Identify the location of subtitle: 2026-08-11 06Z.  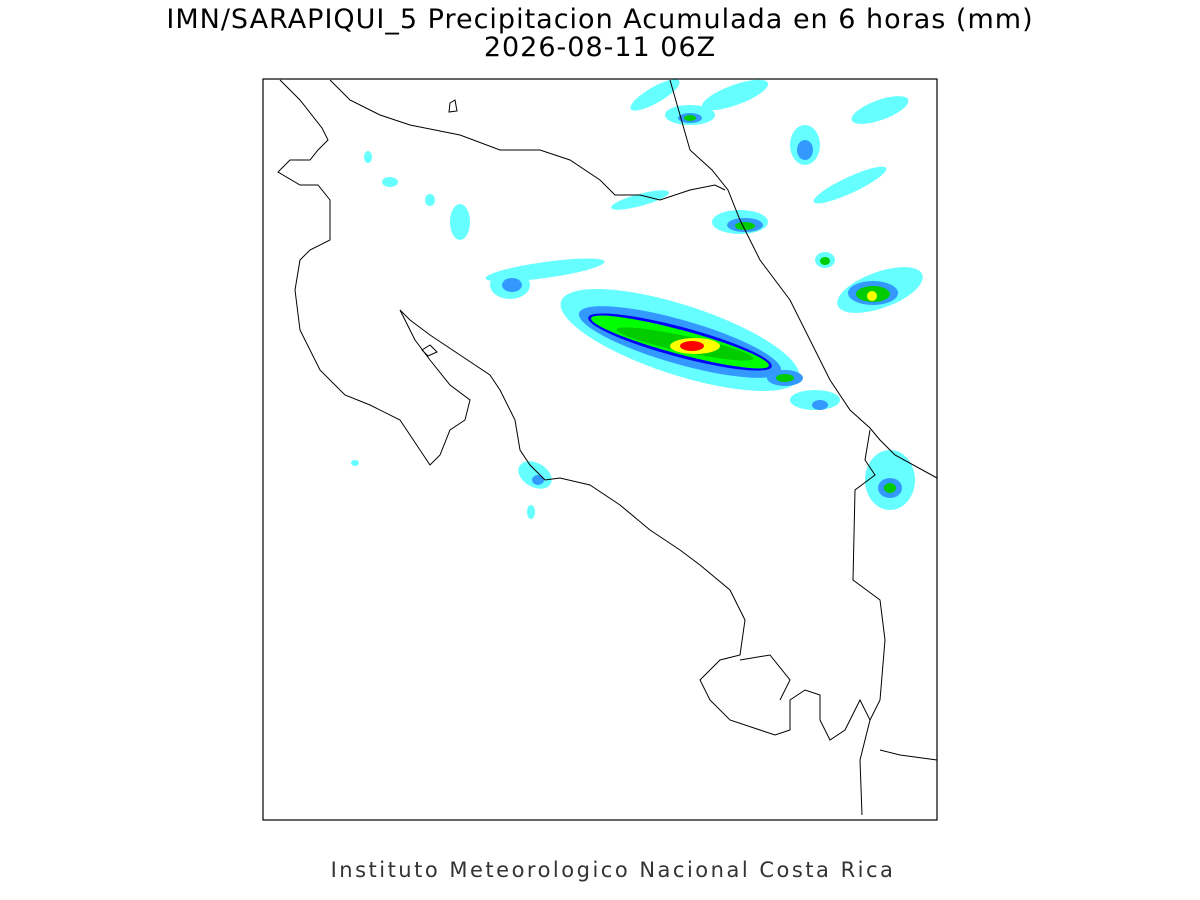
(600, 47).